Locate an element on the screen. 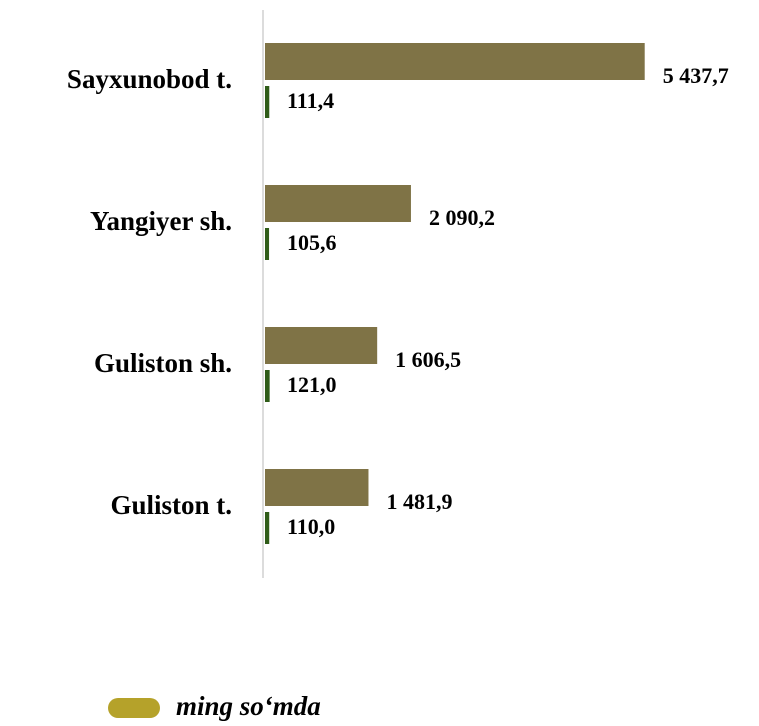 The height and width of the screenshot is (726, 759). category-label: Yangiyer sh. is located at coordinates (161, 221).